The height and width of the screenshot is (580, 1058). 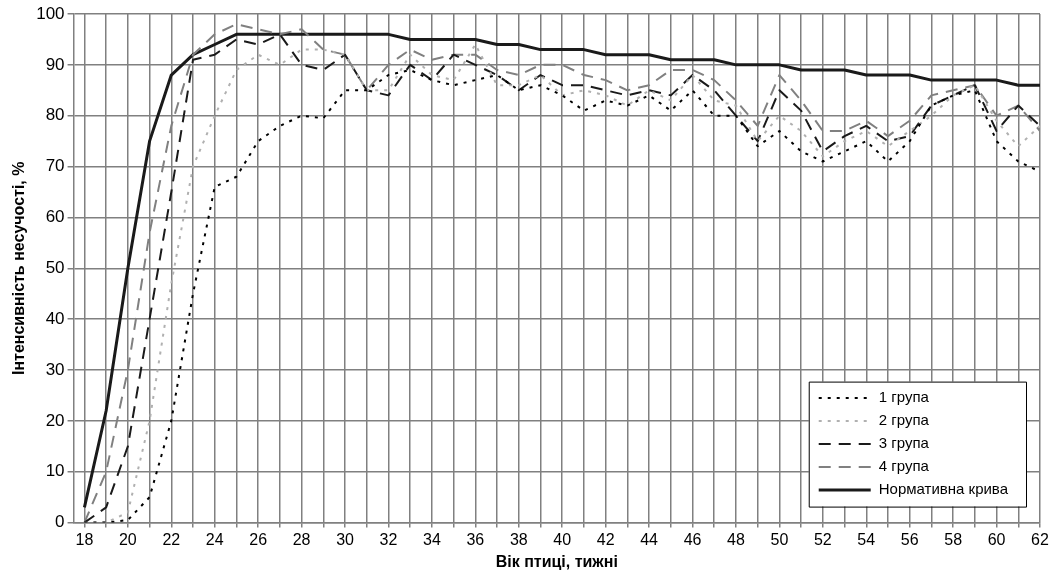 I want to click on x-tick-label: 58, so click(x=953, y=539).